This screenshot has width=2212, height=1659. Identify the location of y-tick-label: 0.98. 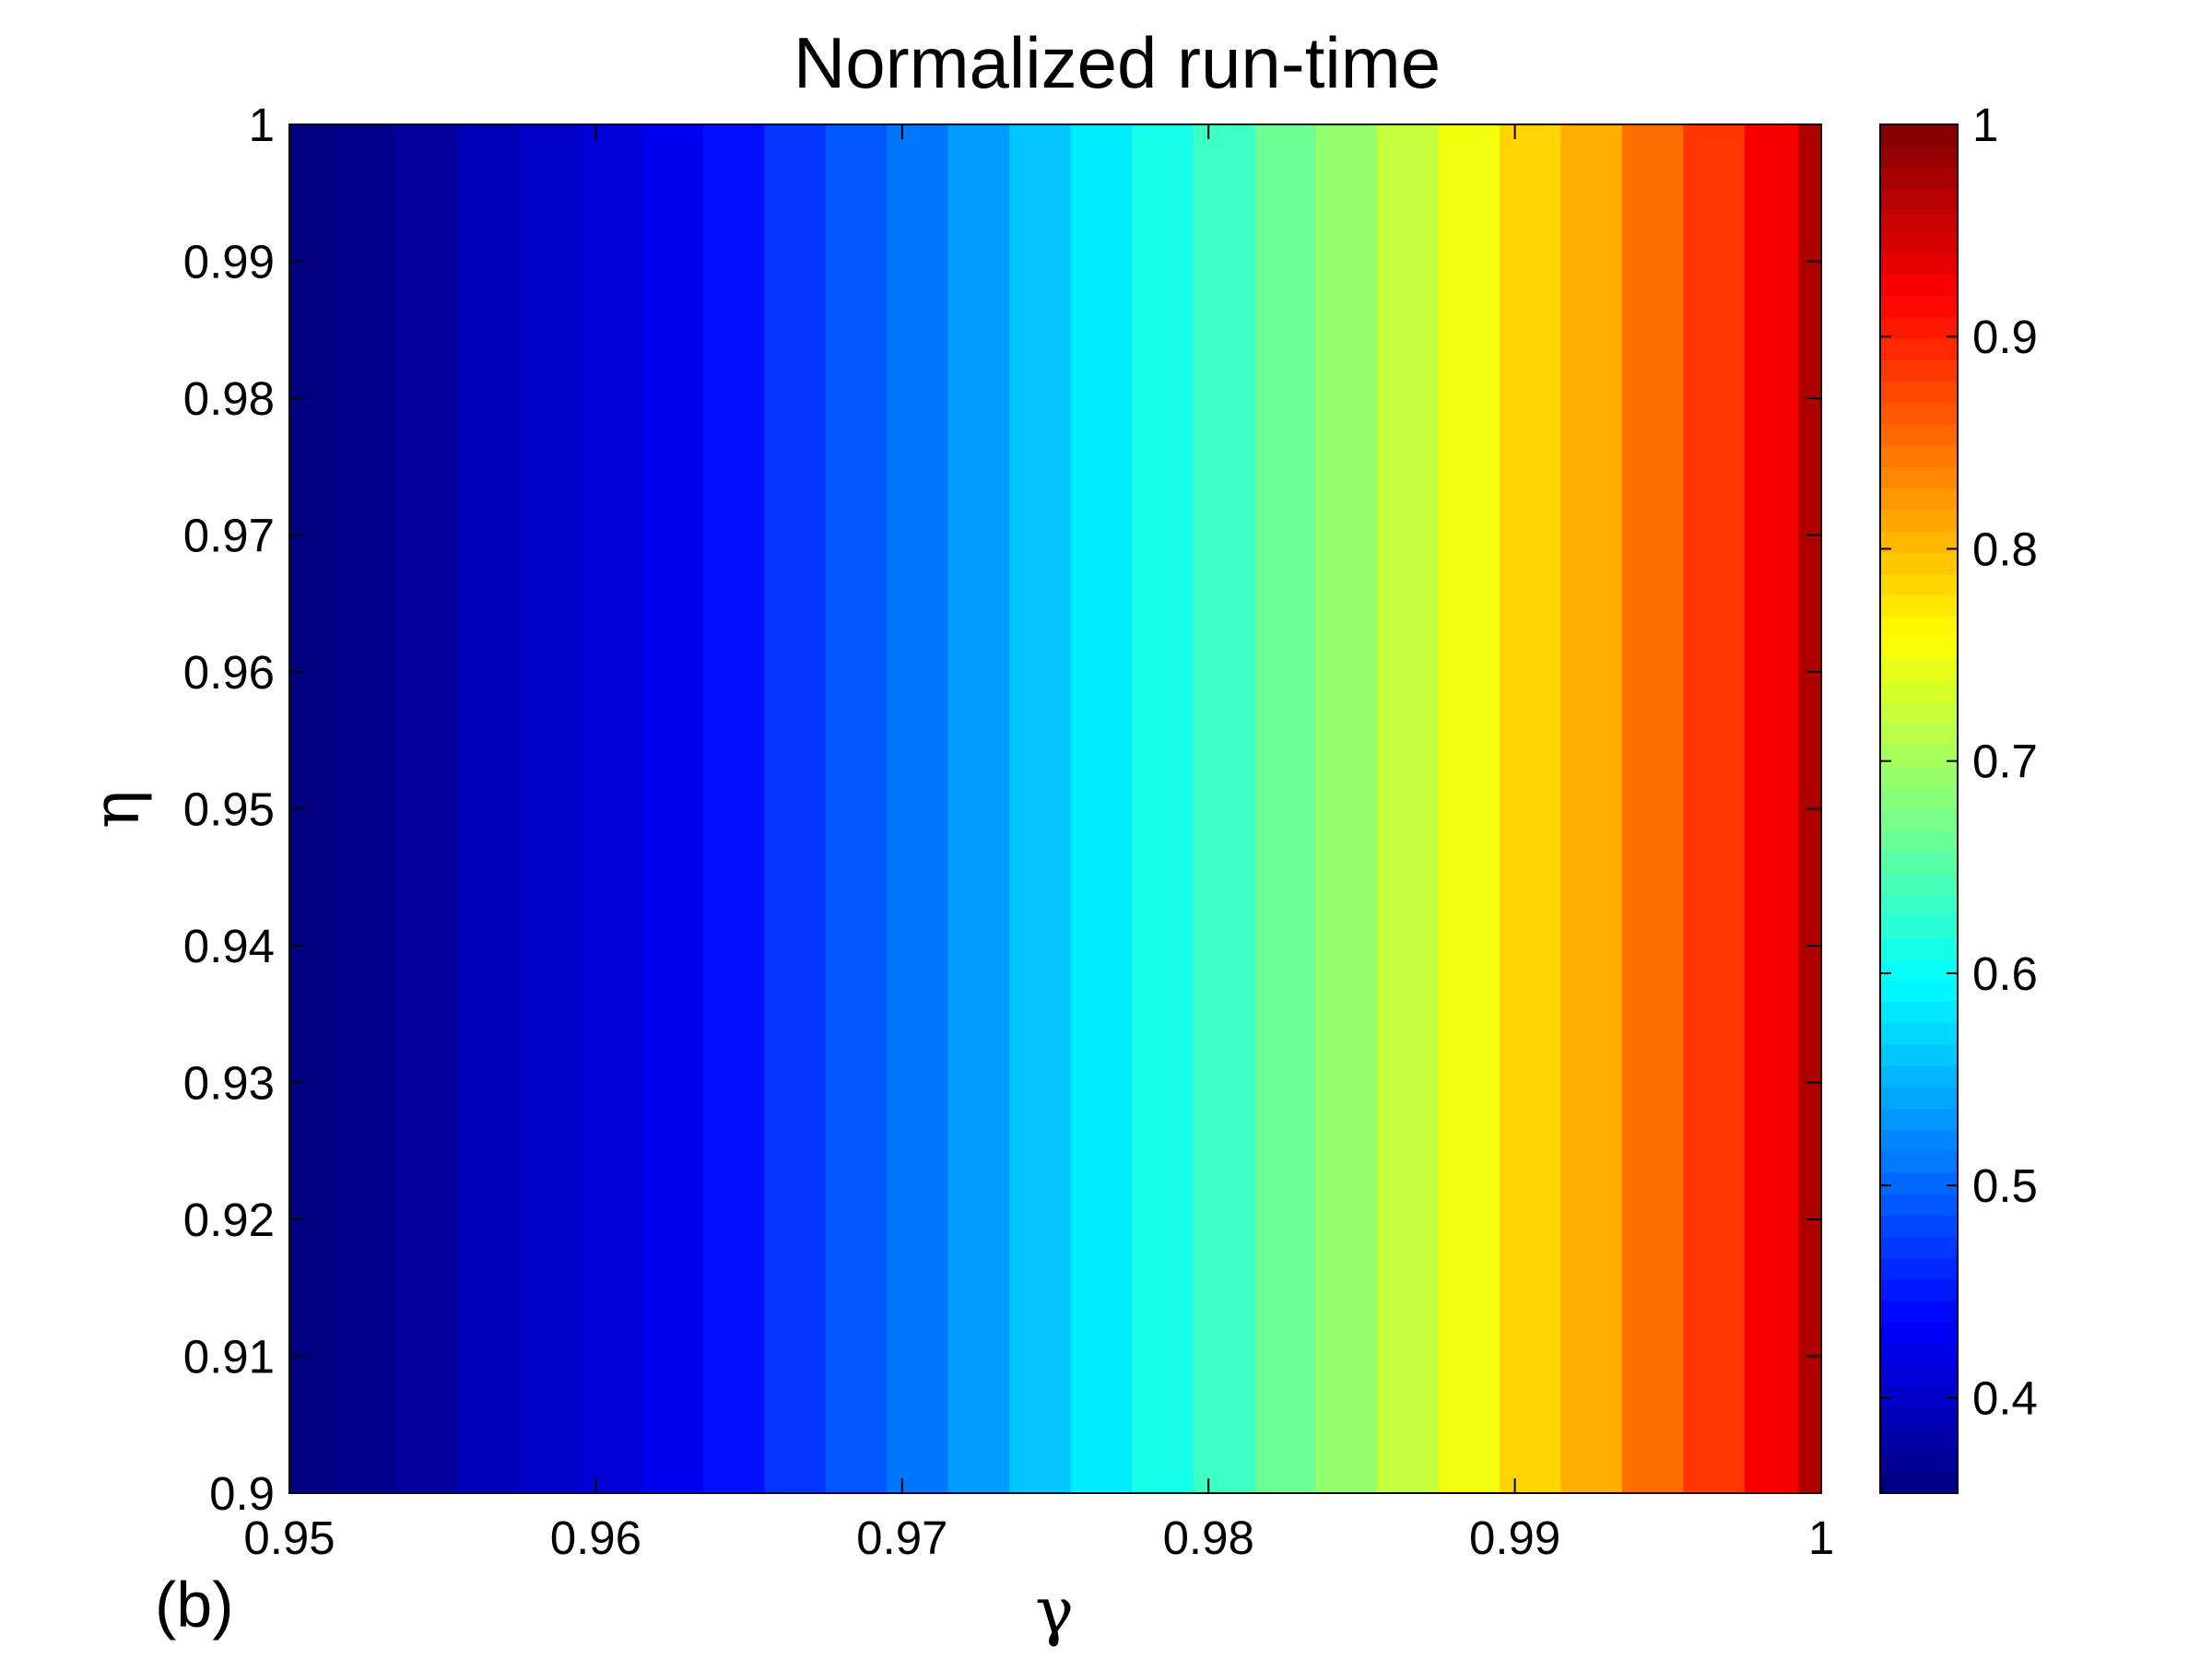
(229, 398).